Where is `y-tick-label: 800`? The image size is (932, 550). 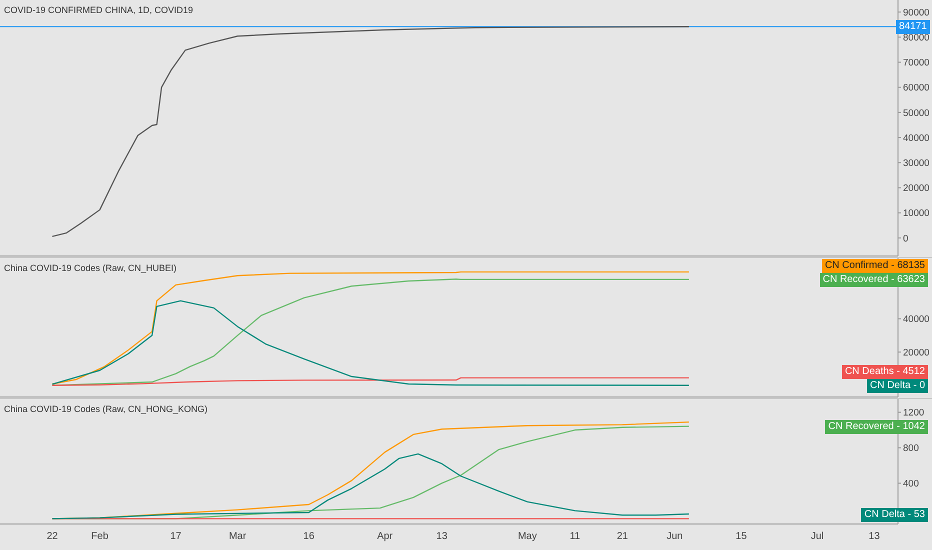
y-tick-label: 800 is located at coordinates (911, 448).